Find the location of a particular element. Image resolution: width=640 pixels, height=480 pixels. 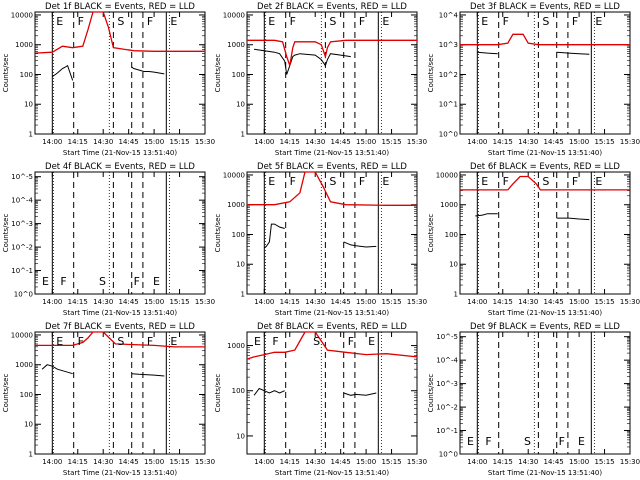

panel-title: Det 2f BLACK = Events, RED = LLD is located at coordinates (332, 7).